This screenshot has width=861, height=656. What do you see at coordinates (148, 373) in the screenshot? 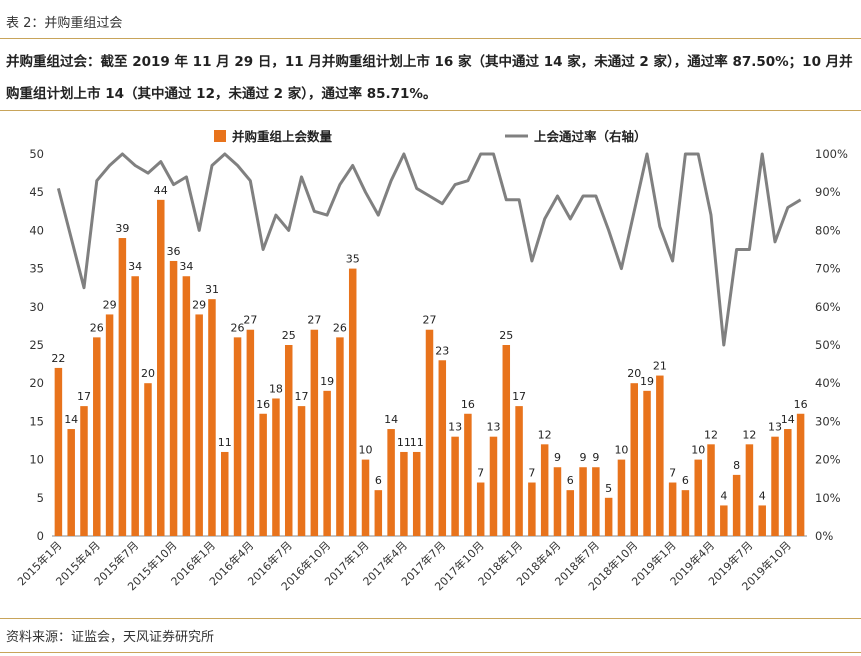
I see `bar-value-label-7: 20` at bounding box center [148, 373].